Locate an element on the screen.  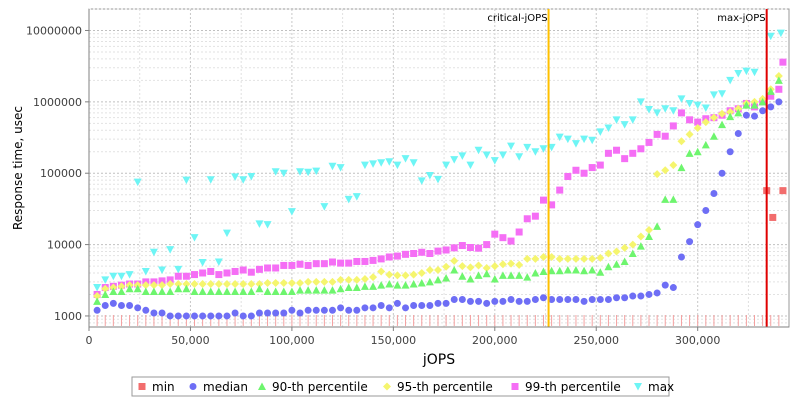
y-tick-label: 100000 is located at coordinates (61, 173).